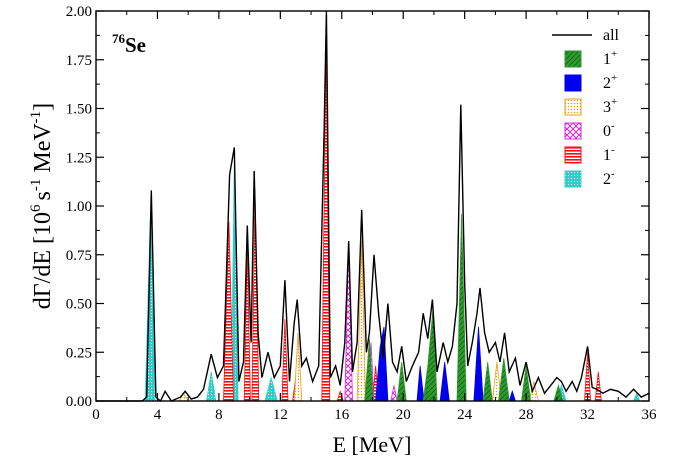 This screenshot has width=684, height=461. What do you see at coordinates (79, 402) in the screenshot?
I see `y-tick-label: 0.00` at bounding box center [79, 402].